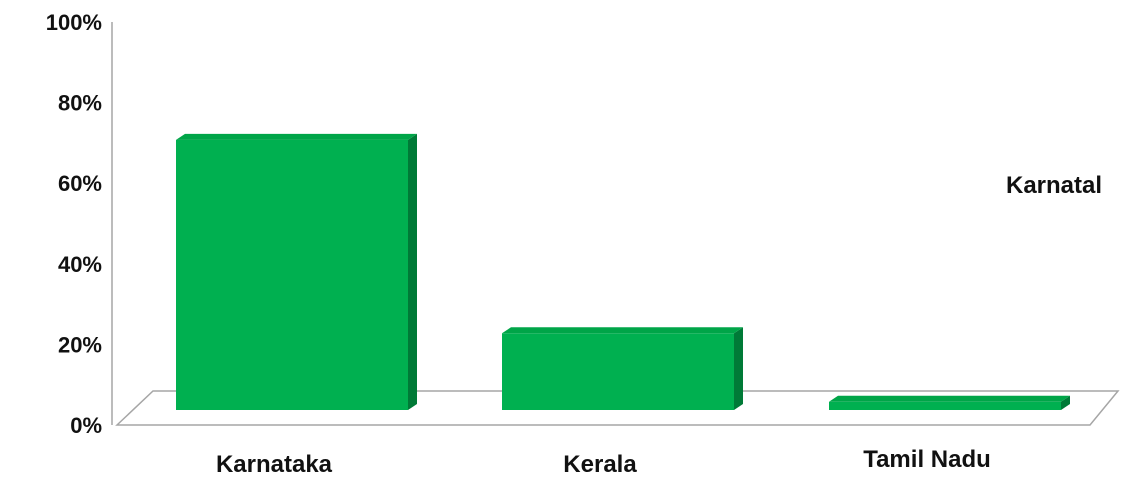 Image resolution: width=1124 pixels, height=477 pixels. I want to click on y-tick-label: 20%, so click(80, 344).